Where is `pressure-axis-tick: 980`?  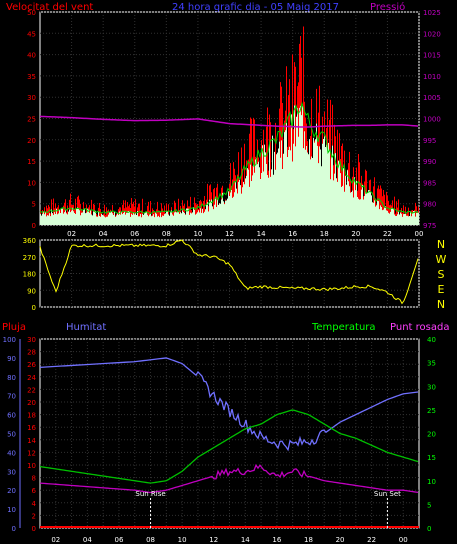 pressure-axis-tick: 980 is located at coordinates (429, 205).